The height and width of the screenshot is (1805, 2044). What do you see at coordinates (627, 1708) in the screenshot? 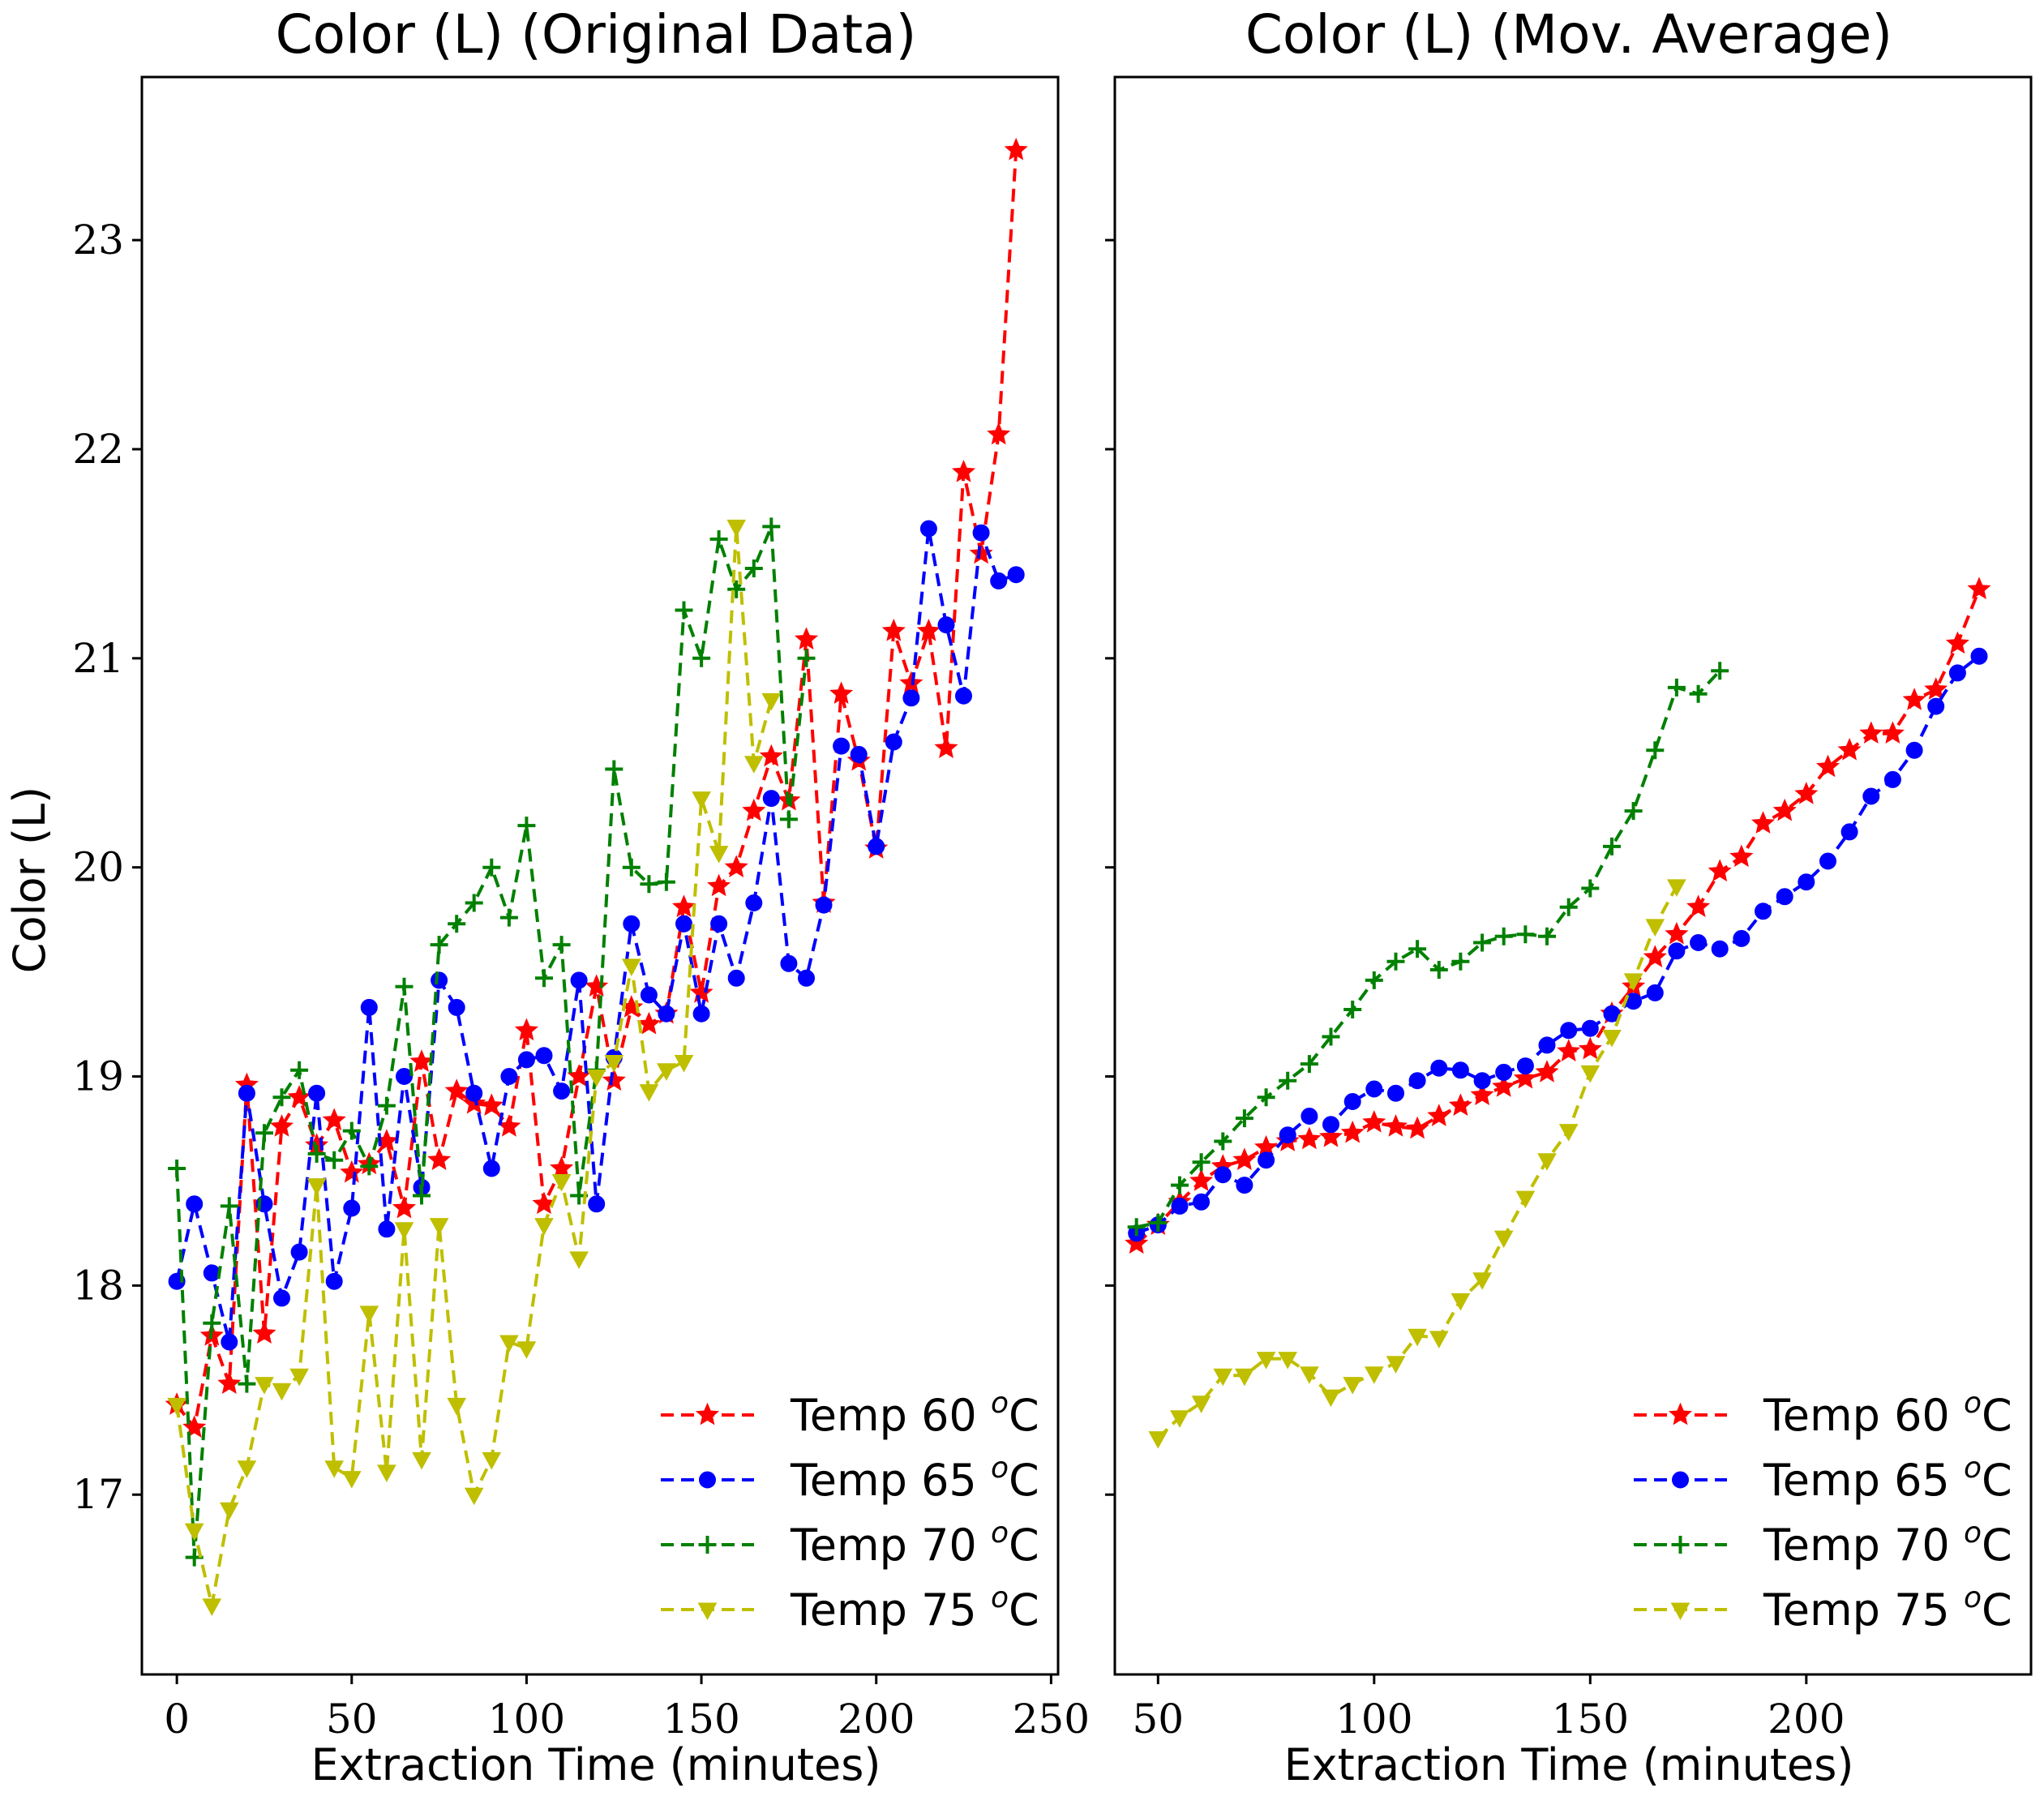
I see `x-axis: 0 50 100 150 200 250` at bounding box center [627, 1708].